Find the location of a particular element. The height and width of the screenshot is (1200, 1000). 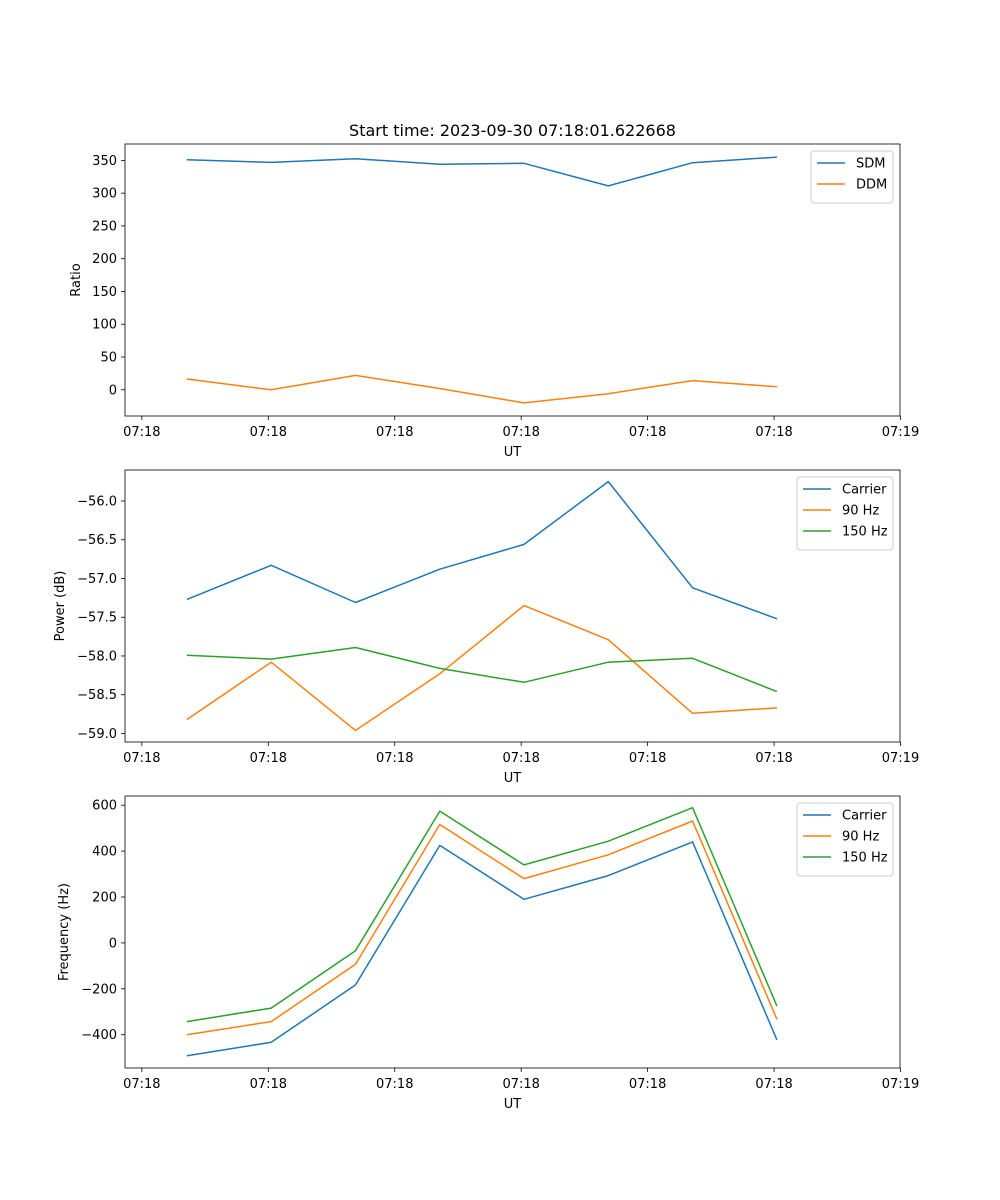

legend-box is located at coordinates (852, 177).